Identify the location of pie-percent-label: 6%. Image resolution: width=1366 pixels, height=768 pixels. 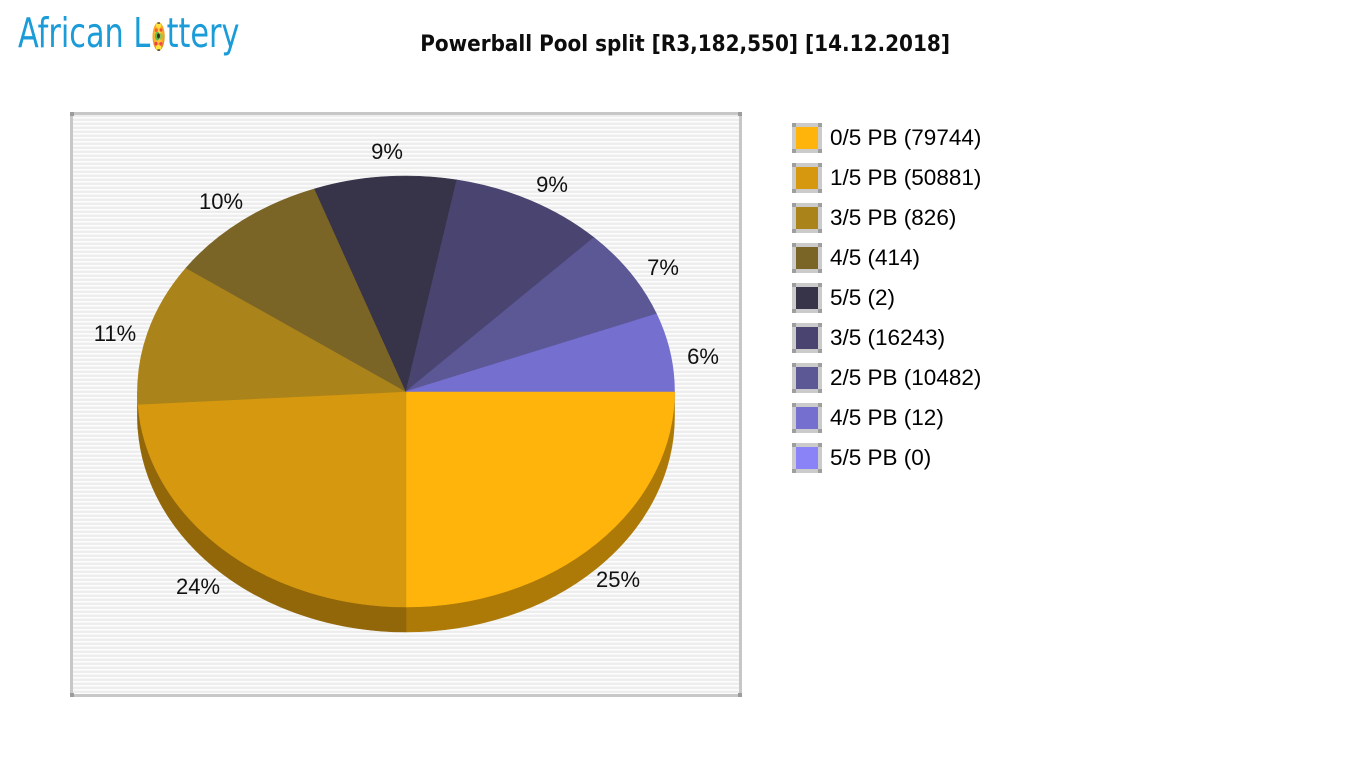
(703, 356).